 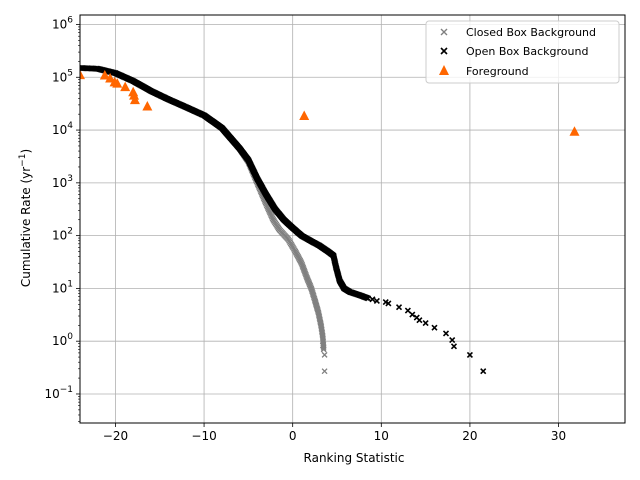 What do you see at coordinates (62, 219) in the screenshot?
I see `y-axis-ticks: 10⁻¹ 10⁰ 10¹ 10² 10³ 10⁴ 10⁵ 10⁶` at bounding box center [62, 219].